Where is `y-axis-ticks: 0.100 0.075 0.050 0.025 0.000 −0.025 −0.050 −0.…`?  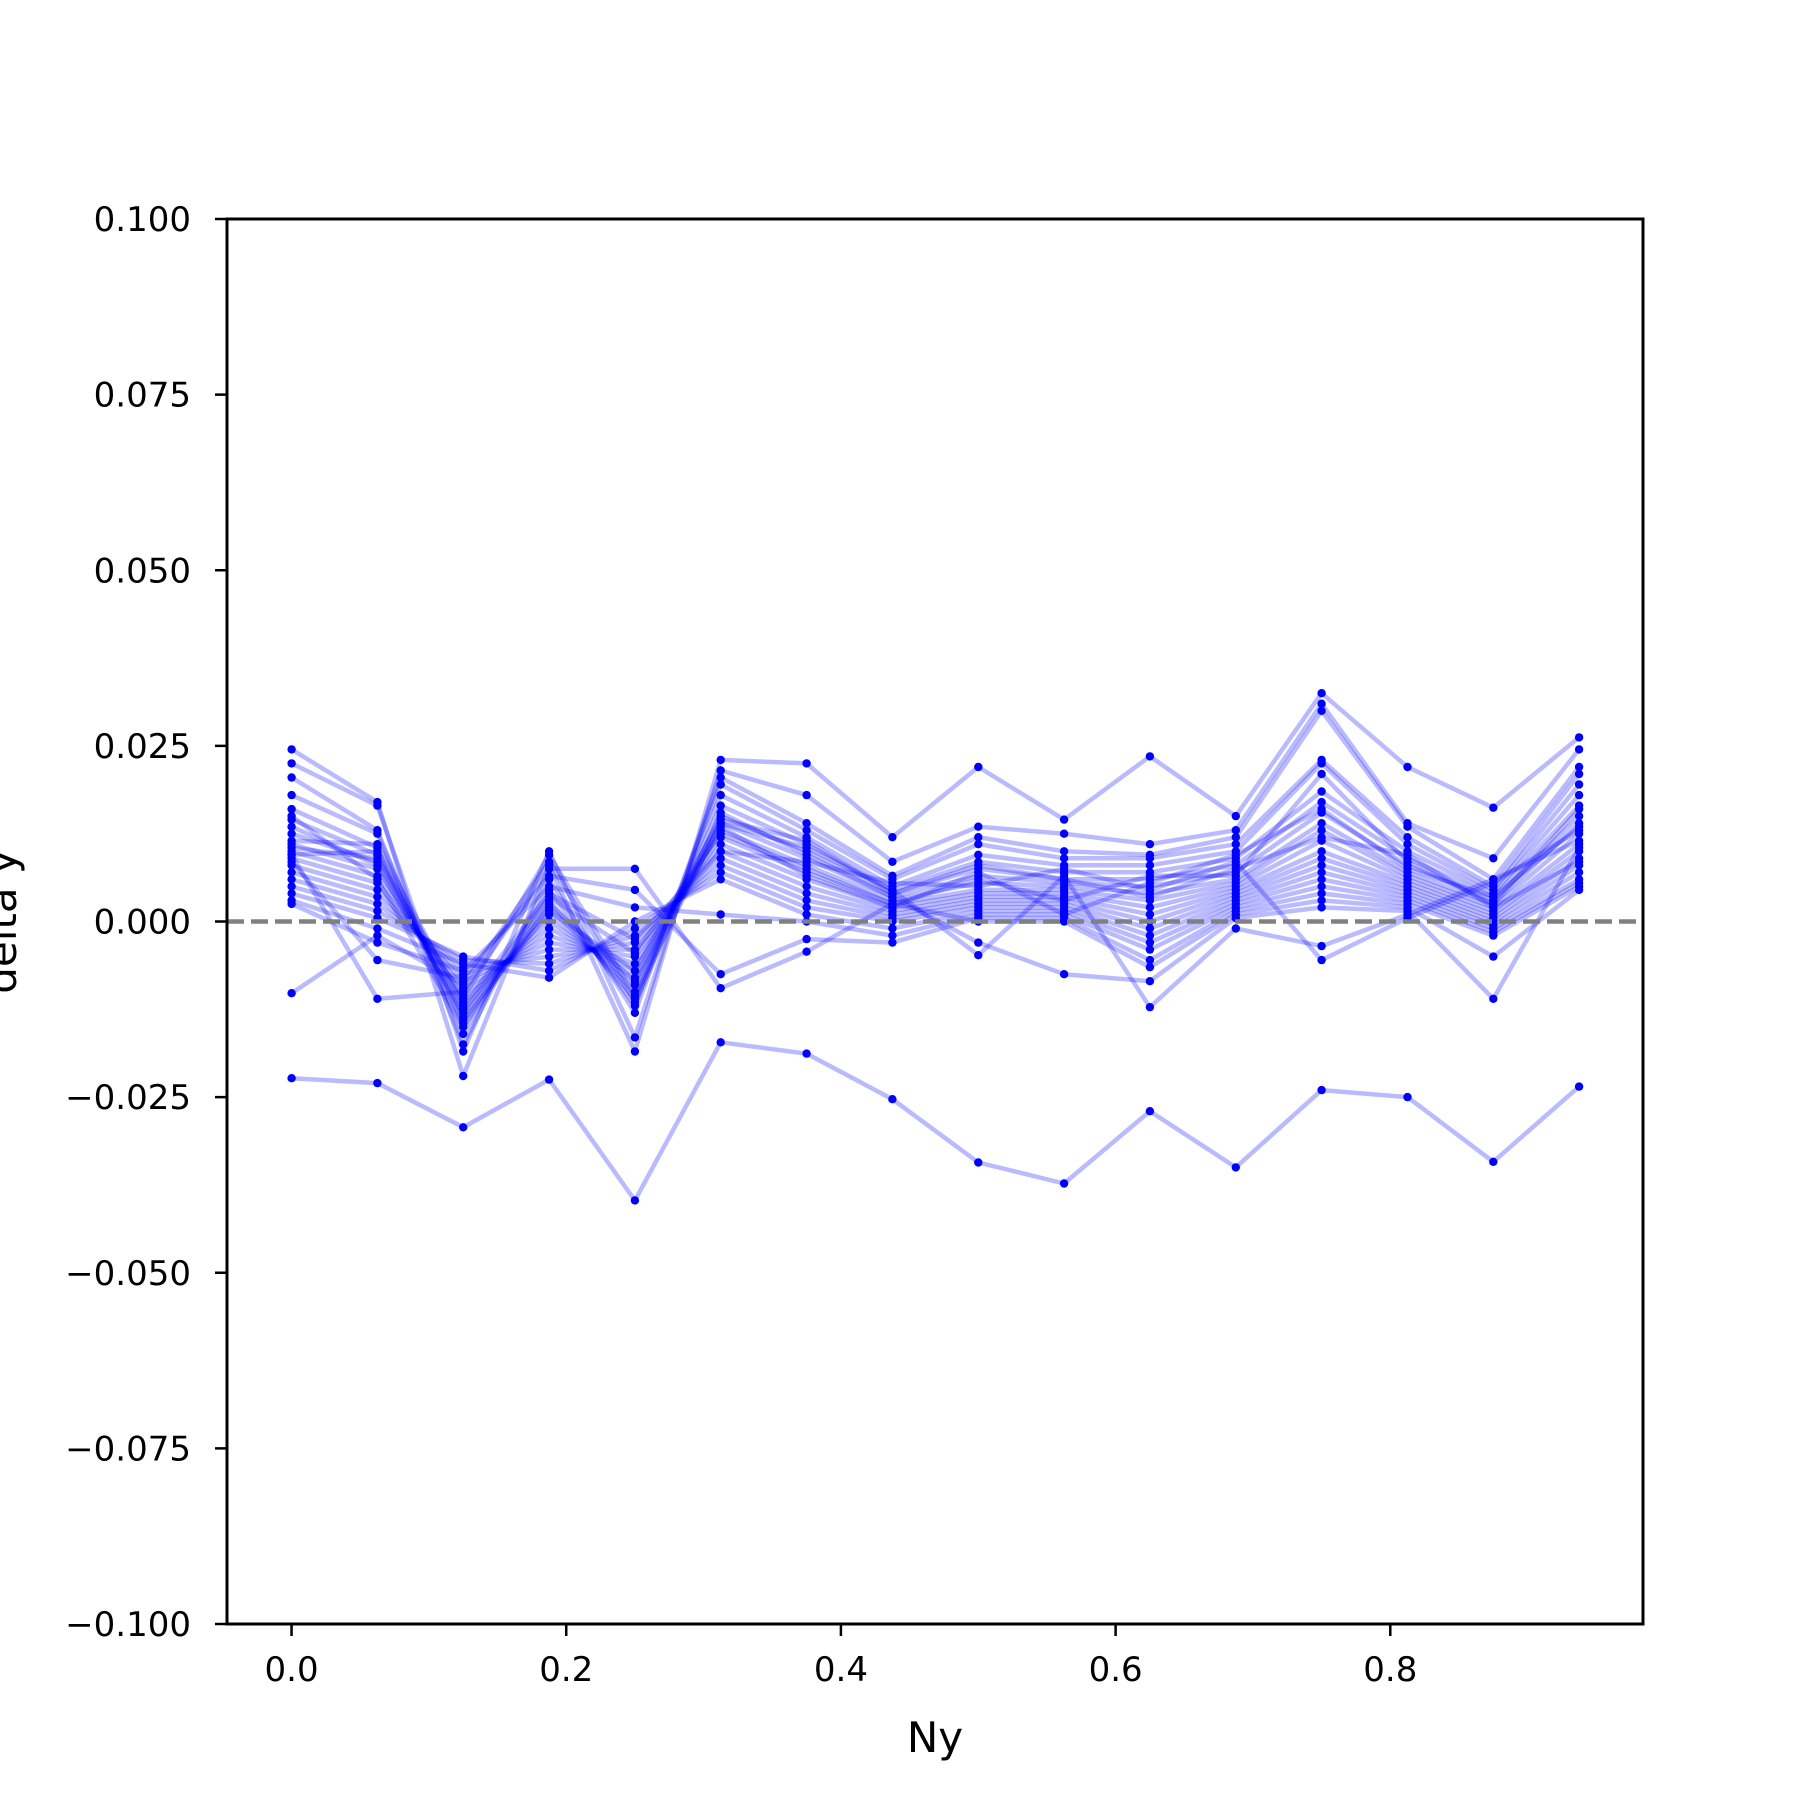
y-axis-ticks: 0.100 0.075 0.050 0.025 0.000 −0.025 −0.050 −0.… is located at coordinates (146, 922).